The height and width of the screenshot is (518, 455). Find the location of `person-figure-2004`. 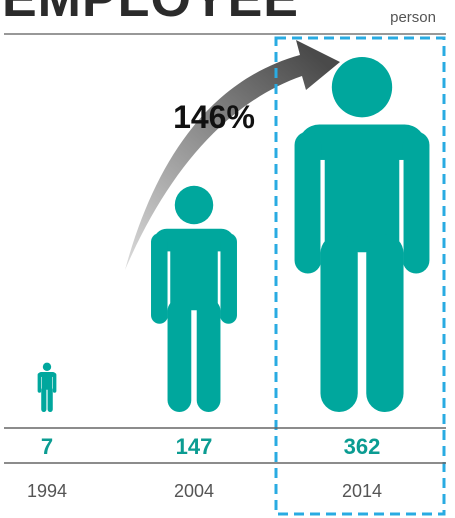

person-figure-2004 is located at coordinates (194, 298).